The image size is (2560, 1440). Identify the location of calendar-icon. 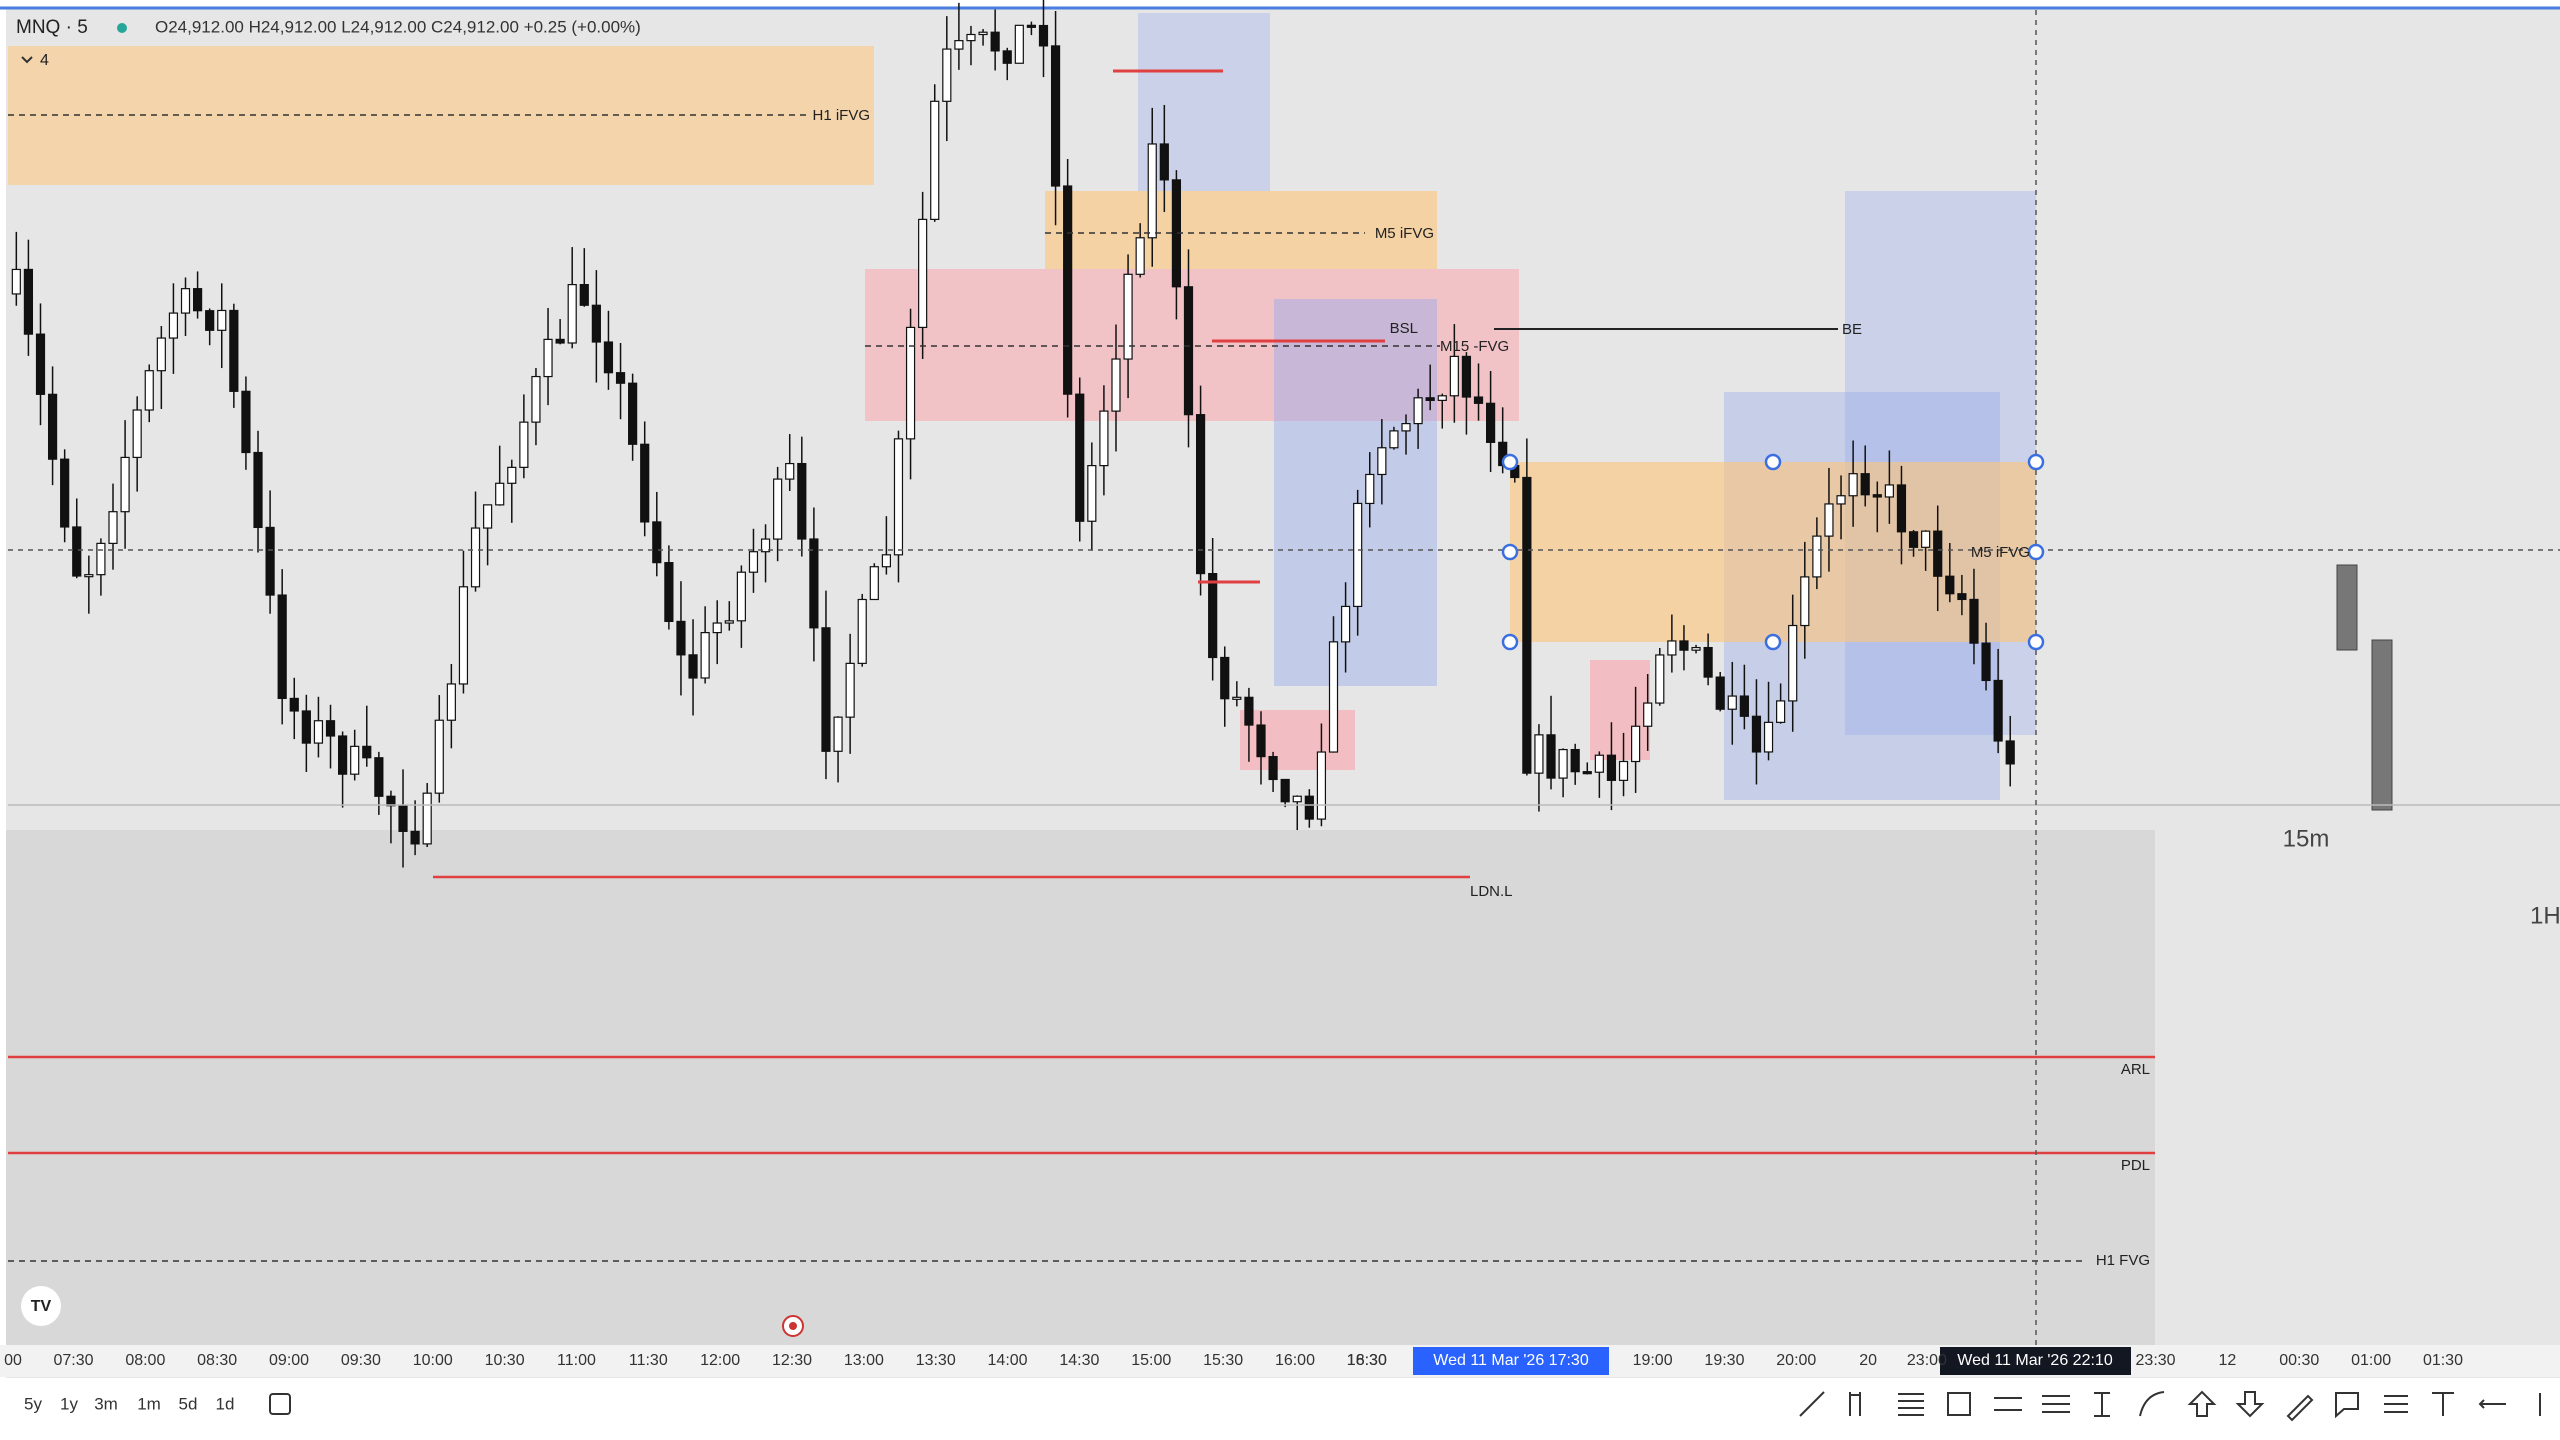
(280, 1404).